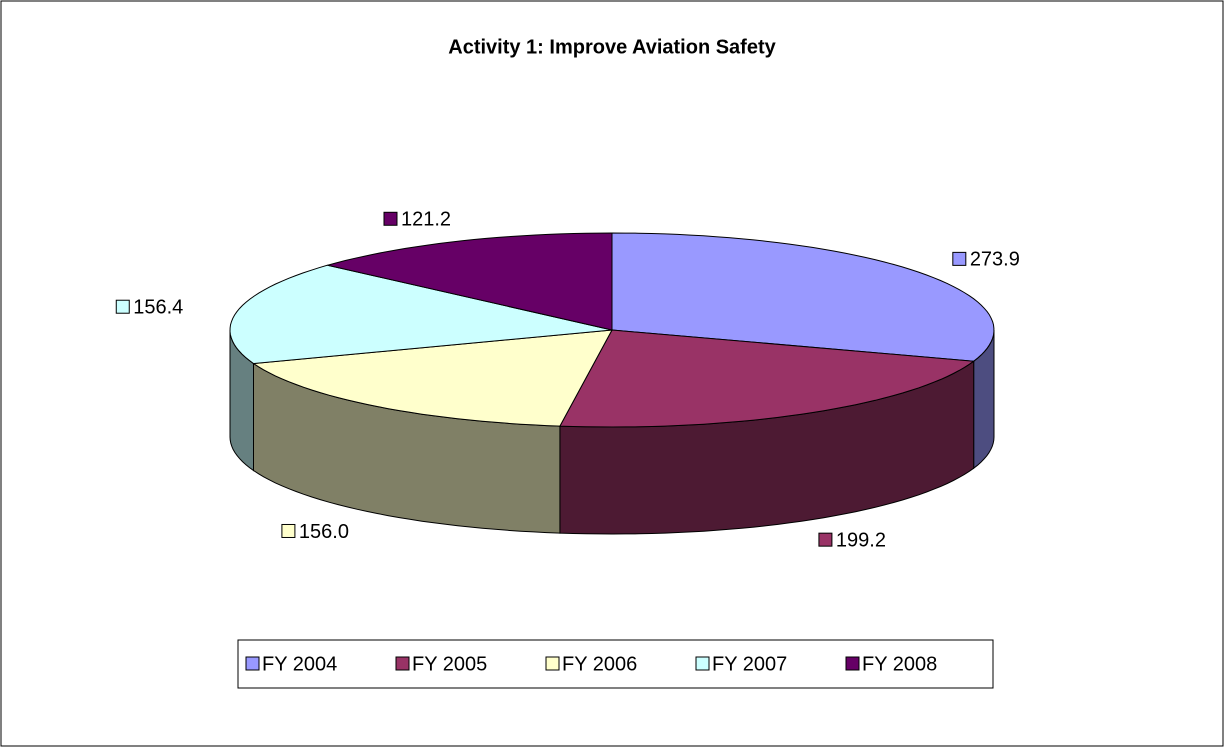 This screenshot has width=1225, height=747. Describe the element at coordinates (299, 664) in the screenshot. I see `legend-label: FY 2004` at that location.